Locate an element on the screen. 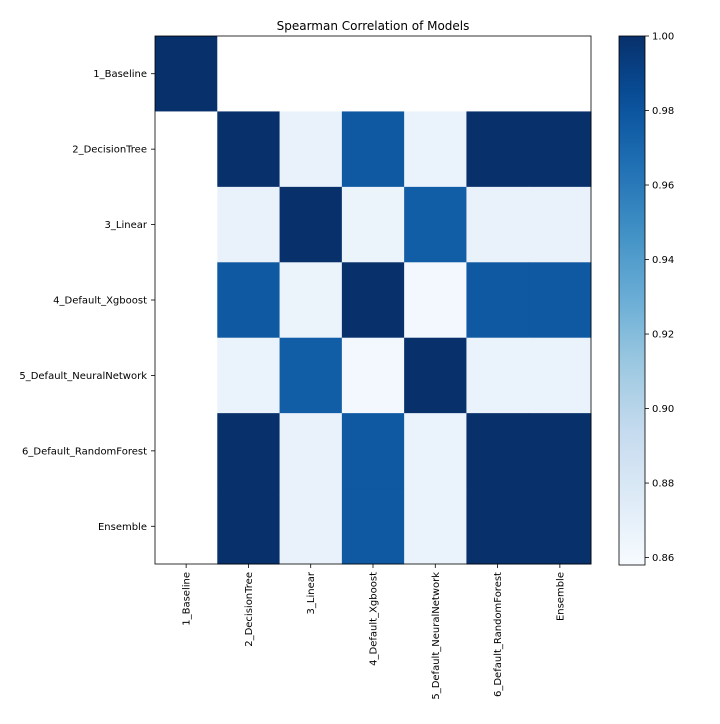  colorbar is located at coordinates (632, 300).